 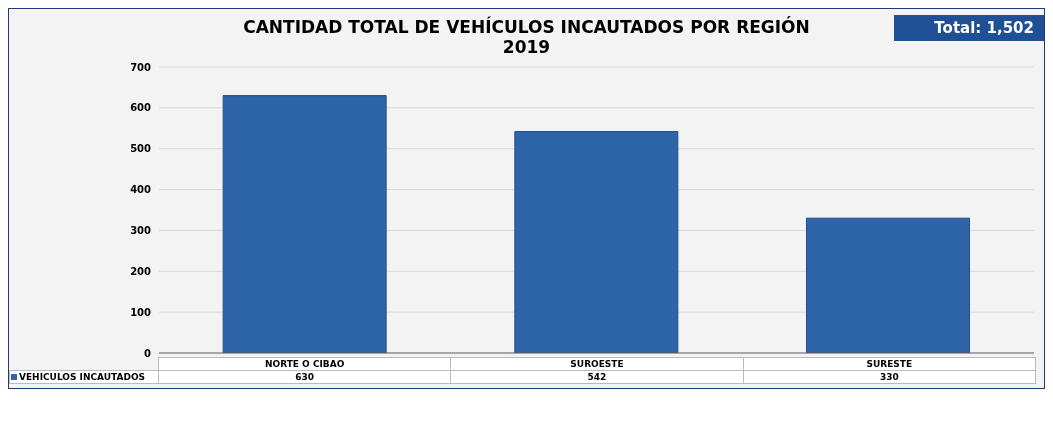 What do you see at coordinates (141, 312) in the screenshot?
I see `y-tick-label: 100` at bounding box center [141, 312].